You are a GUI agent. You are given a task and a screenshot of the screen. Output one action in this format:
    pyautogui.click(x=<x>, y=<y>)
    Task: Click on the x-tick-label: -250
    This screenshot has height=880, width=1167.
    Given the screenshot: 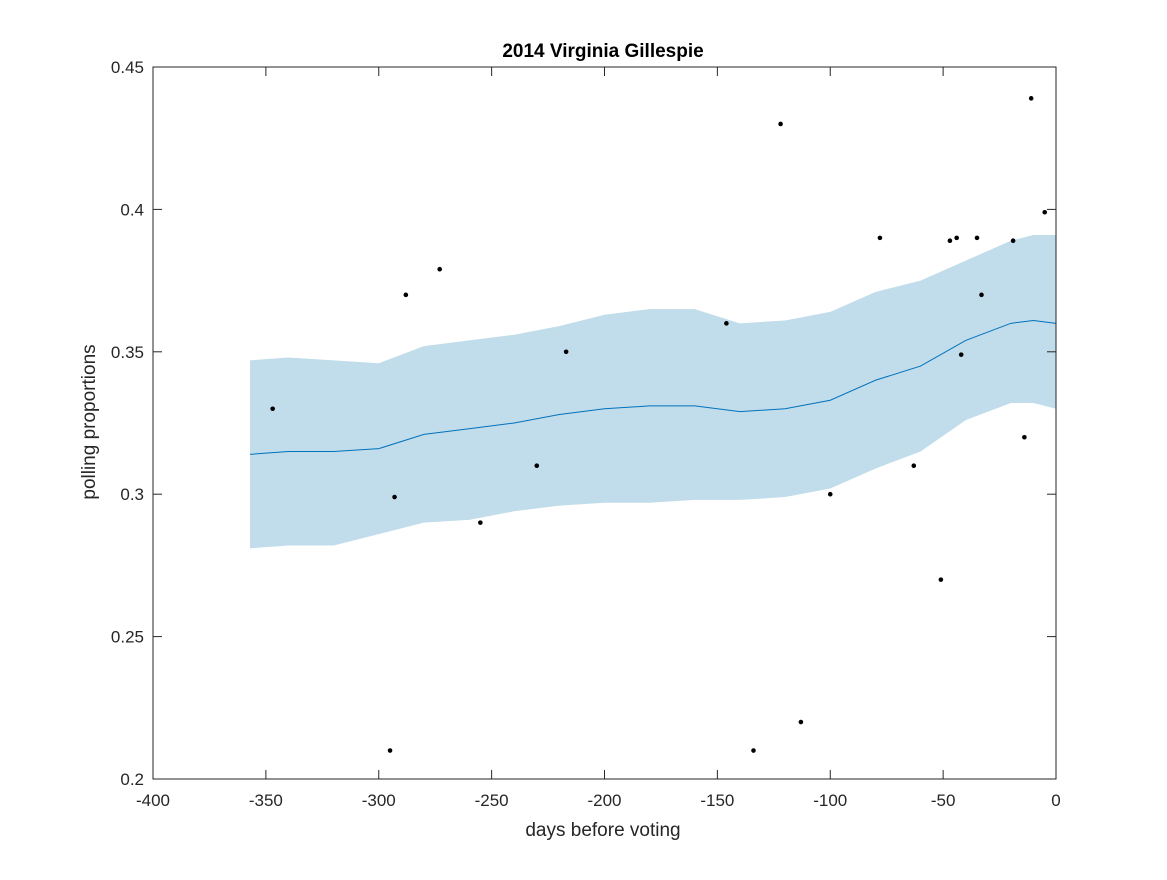 What is the action you would take?
    pyautogui.click(x=492, y=800)
    